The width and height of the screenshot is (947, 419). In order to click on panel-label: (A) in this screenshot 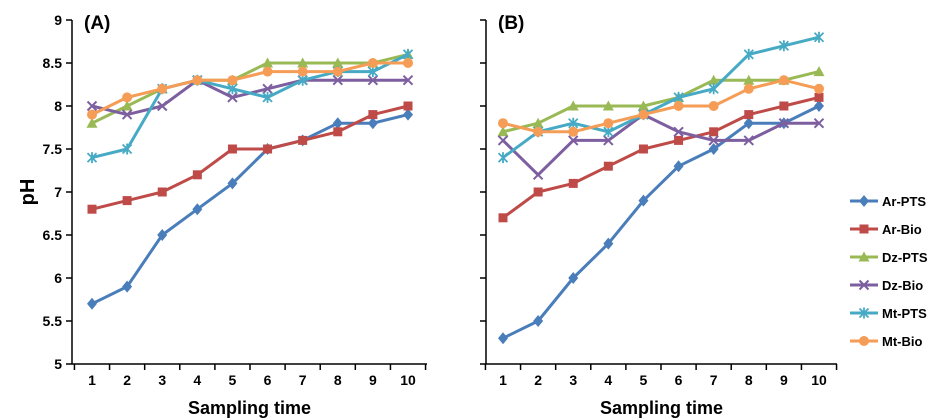, I will do `click(97, 23)`.